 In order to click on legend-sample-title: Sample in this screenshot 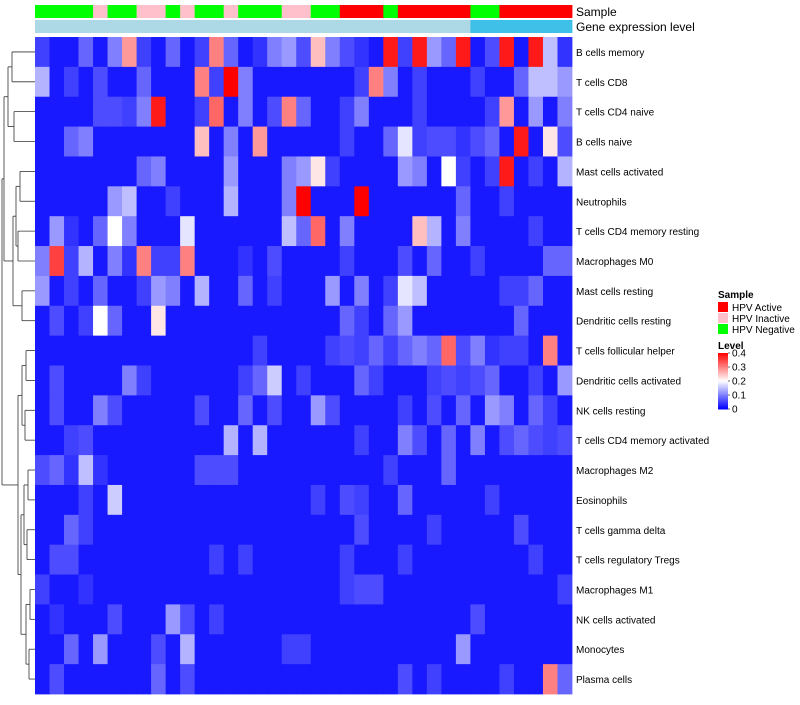, I will do `click(736, 295)`.